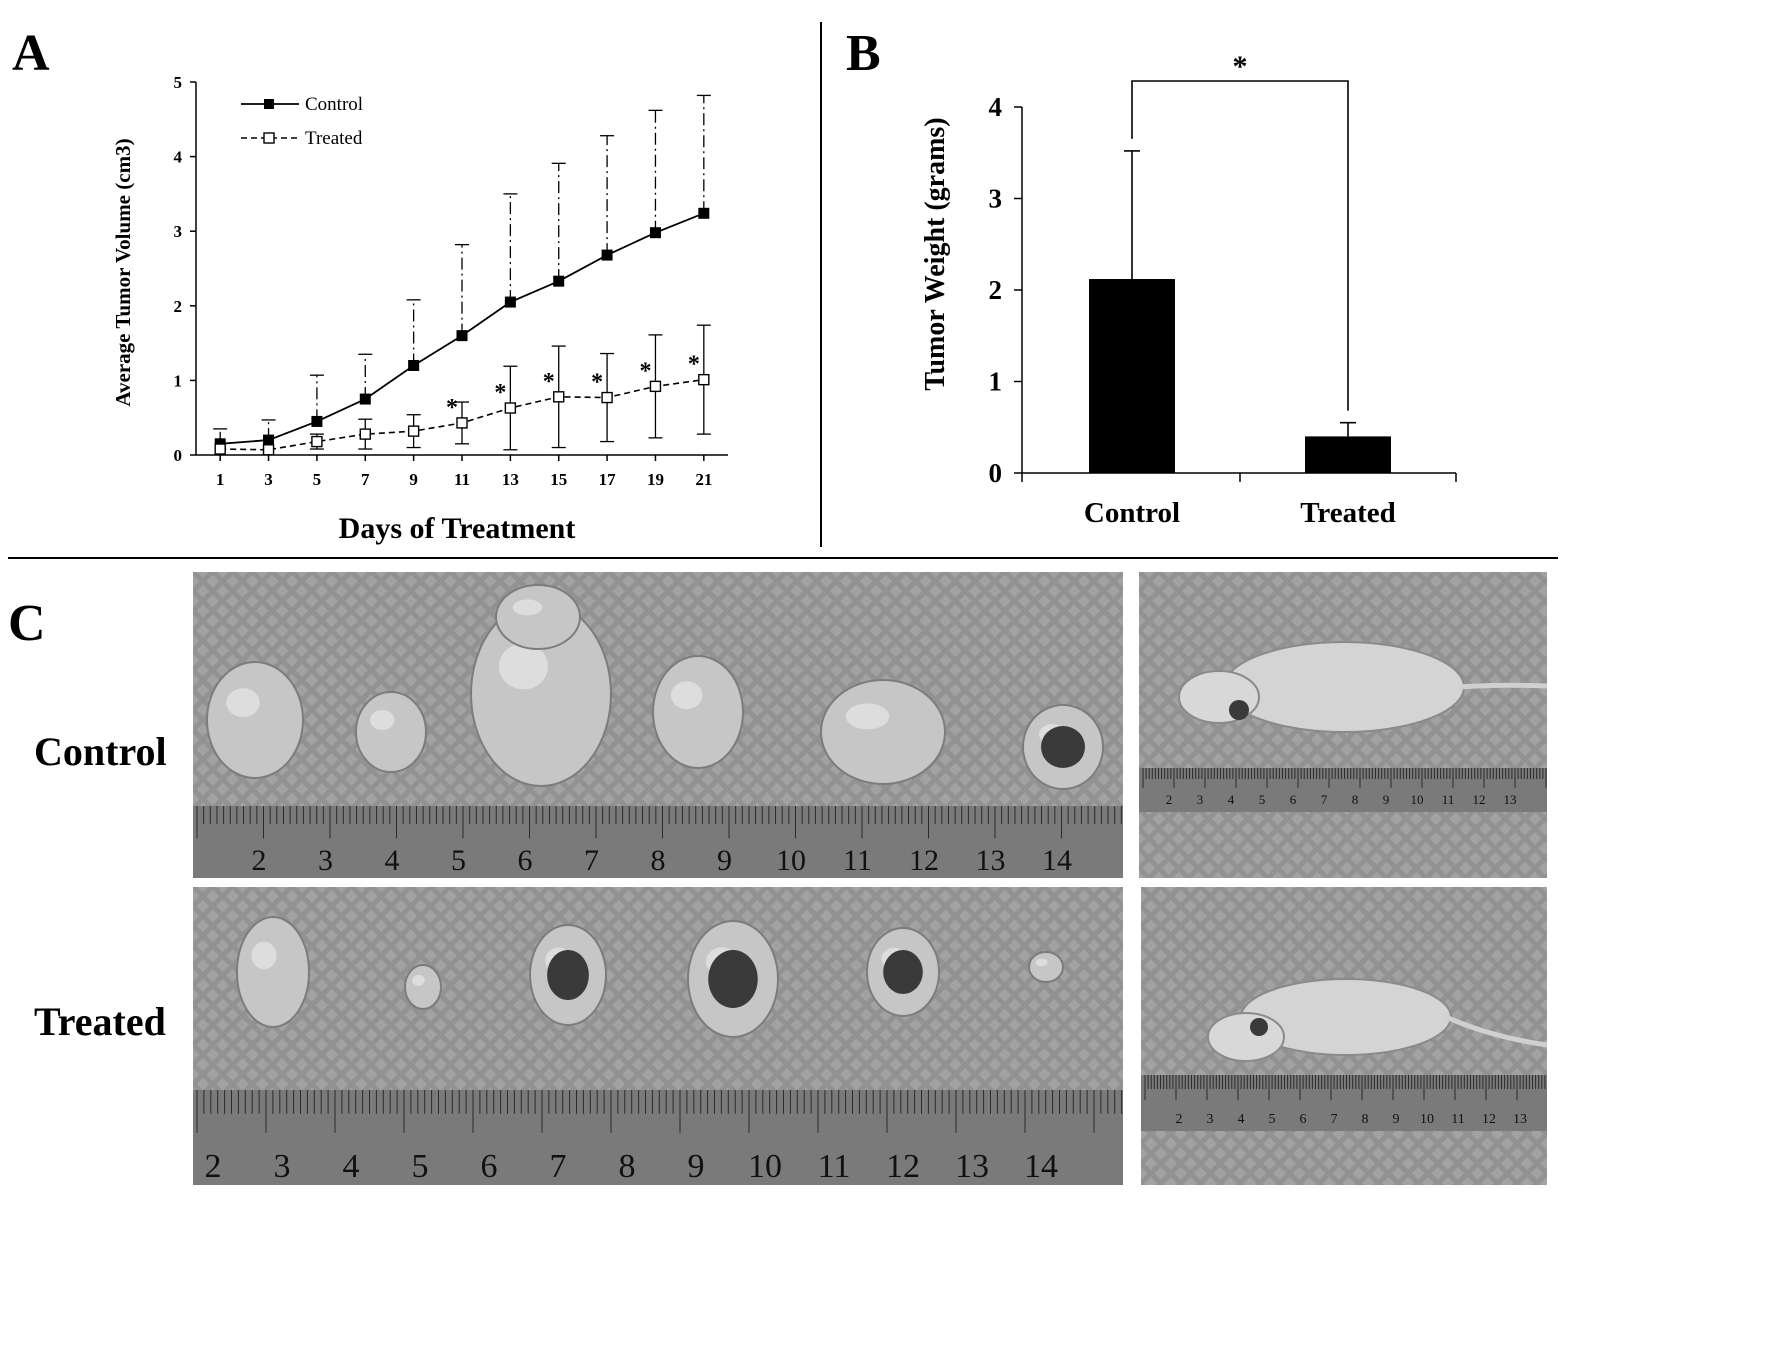 The image size is (1772, 1346). What do you see at coordinates (703, 479) in the screenshot?
I see `x-tick-label: 21` at bounding box center [703, 479].